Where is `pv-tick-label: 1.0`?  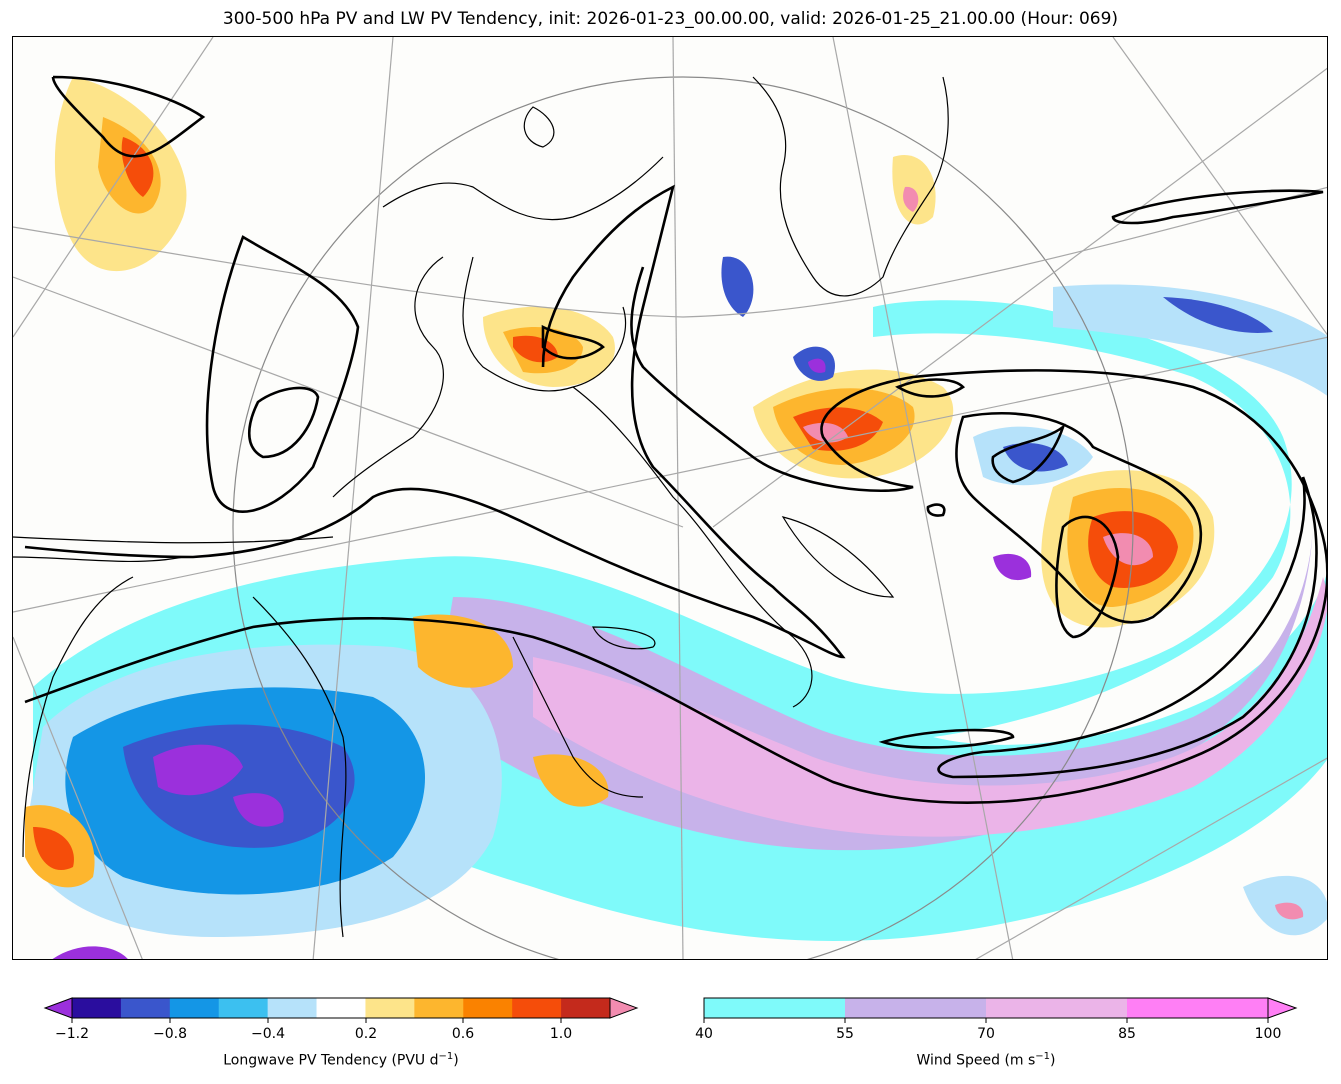 pv-tick-label: 1.0 is located at coordinates (561, 1034).